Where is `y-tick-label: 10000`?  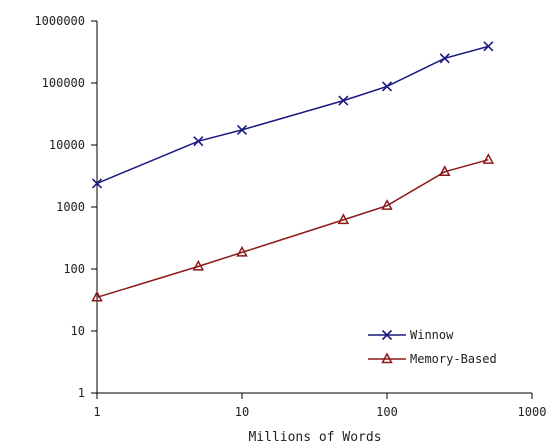
y-tick-label: 10000 is located at coordinates (67, 145).